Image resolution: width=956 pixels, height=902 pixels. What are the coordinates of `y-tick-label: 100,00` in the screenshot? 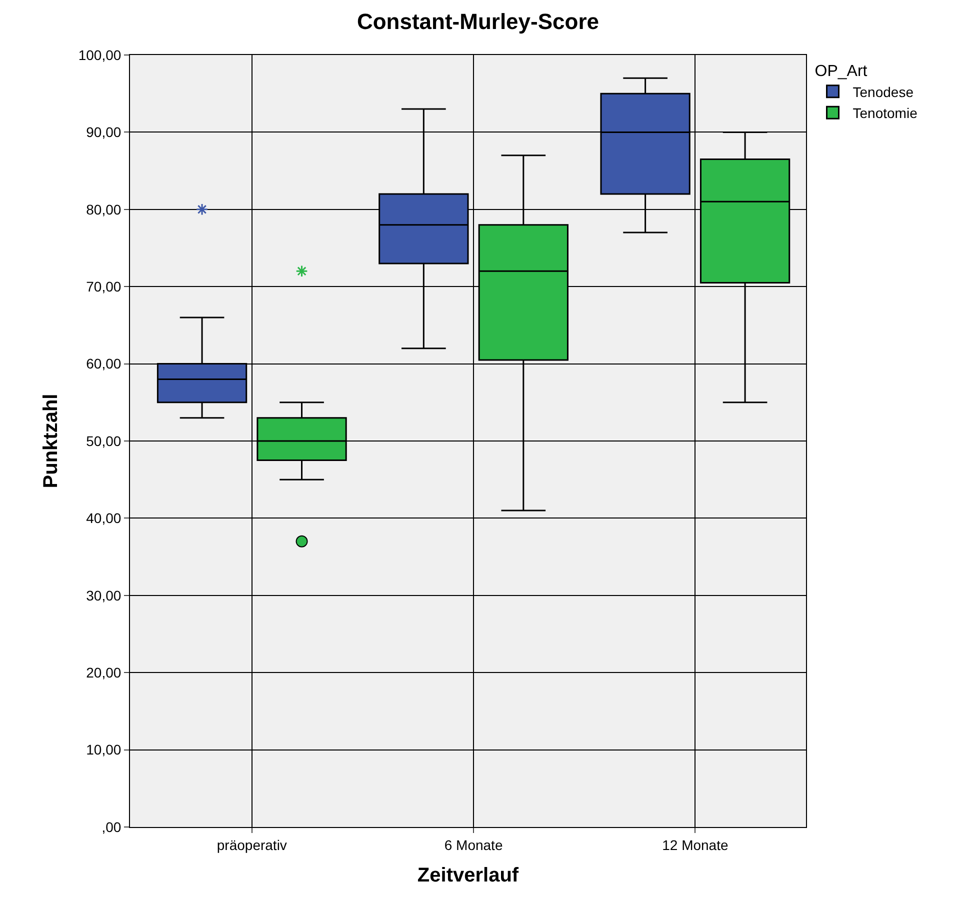 It's located at (100, 54).